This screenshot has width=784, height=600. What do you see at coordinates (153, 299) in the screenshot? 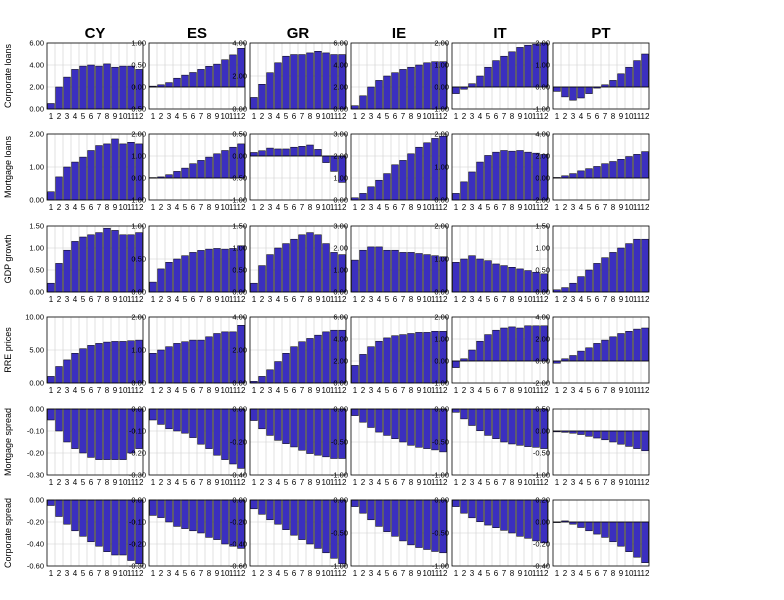
I see `panel-gdp-growth-es-xtick-label: 1` at bounding box center [153, 299].